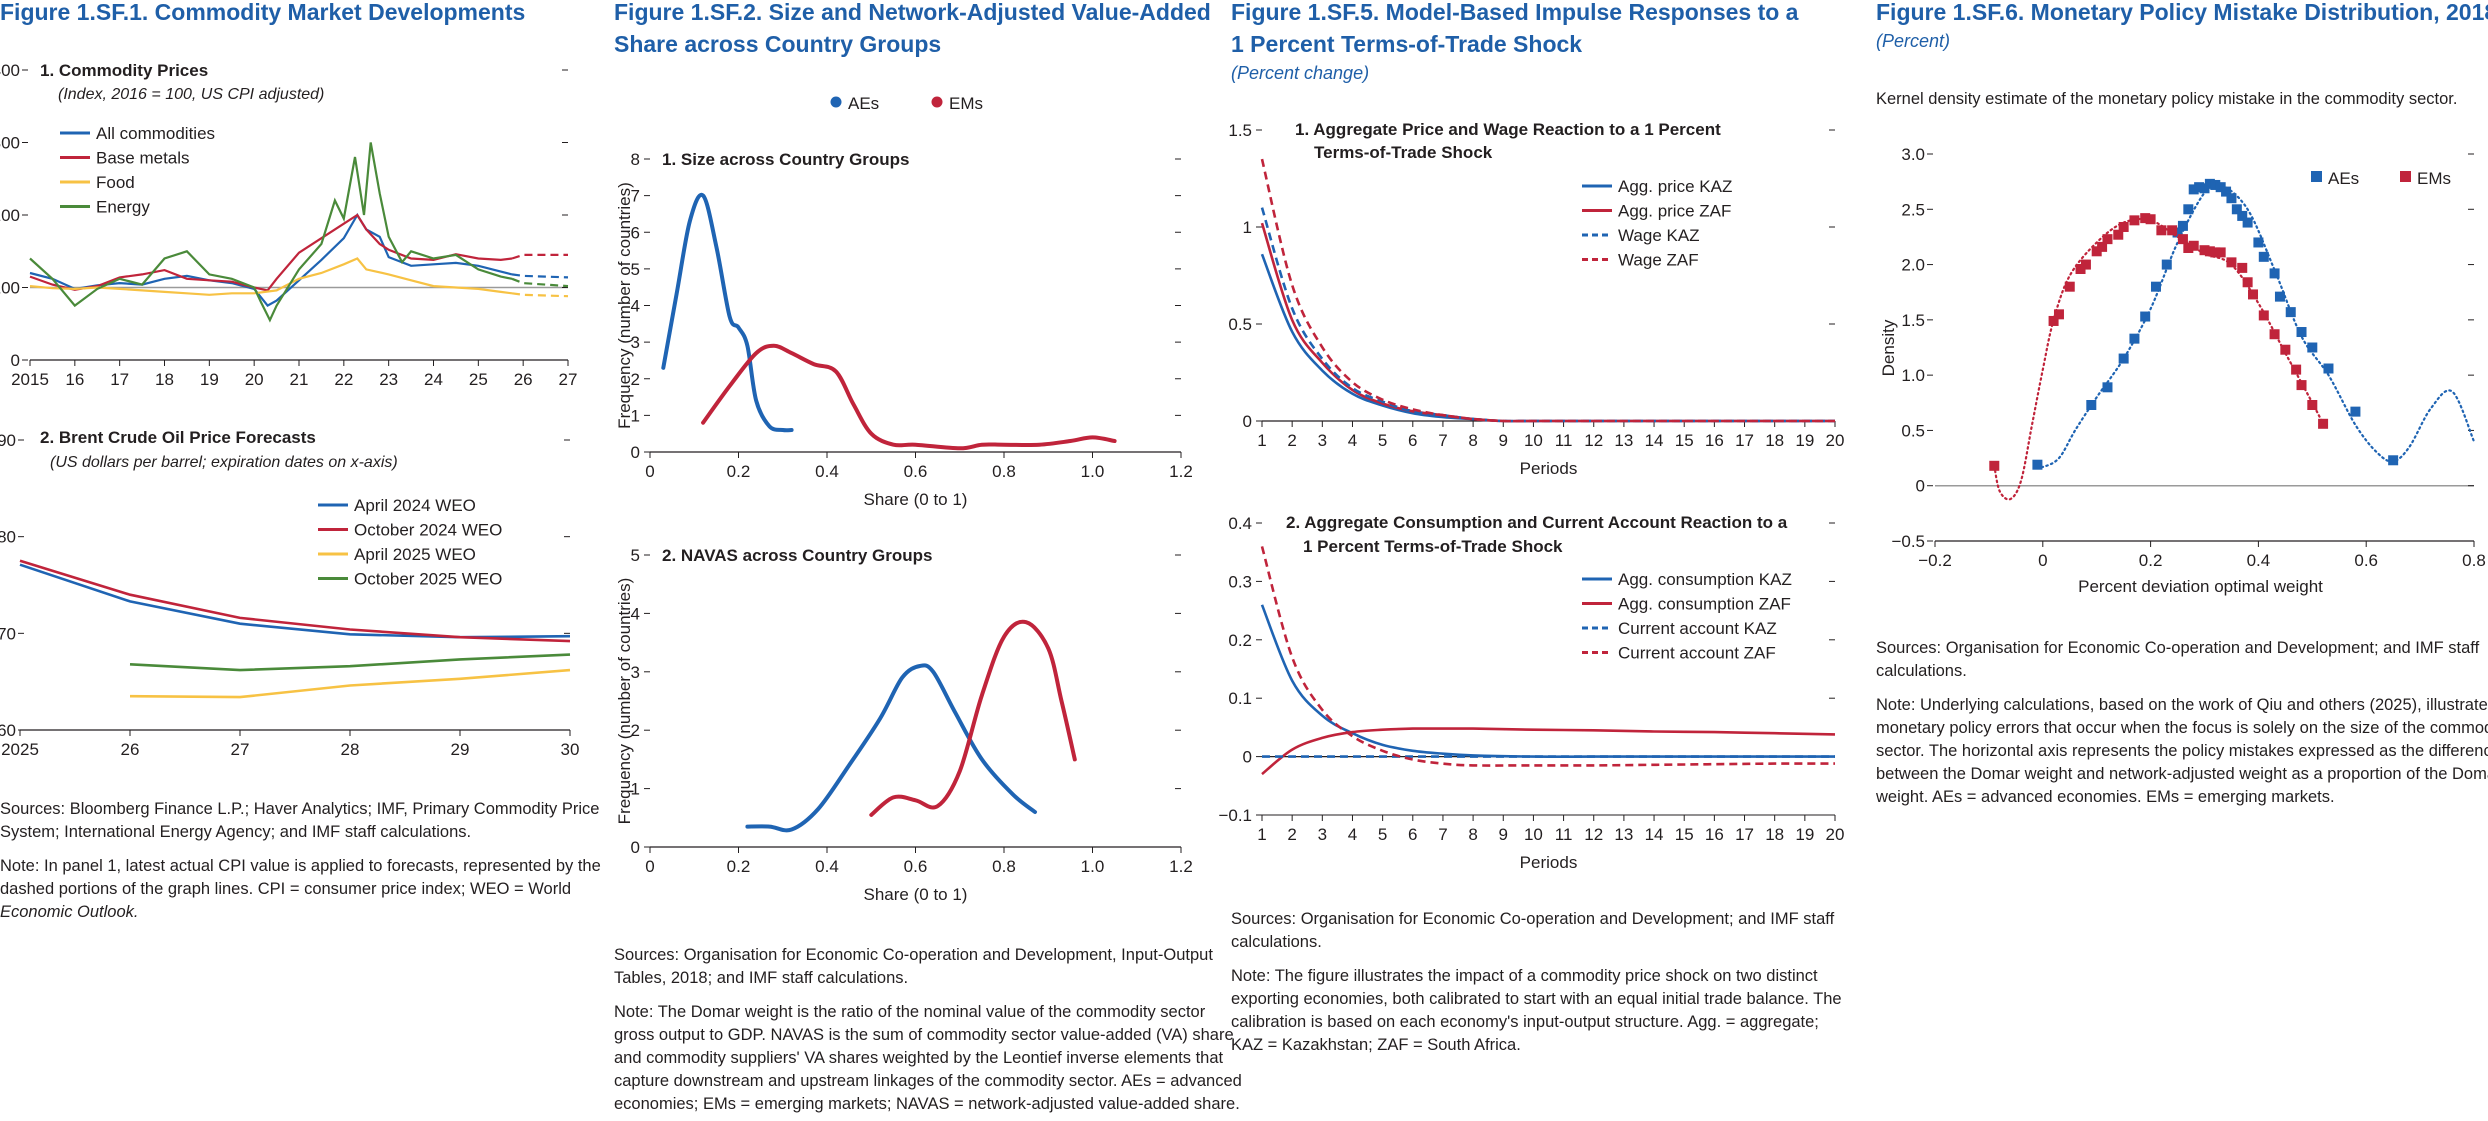 The height and width of the screenshot is (1121, 2488). I want to click on x-tick-label: −0.2, so click(1935, 560).